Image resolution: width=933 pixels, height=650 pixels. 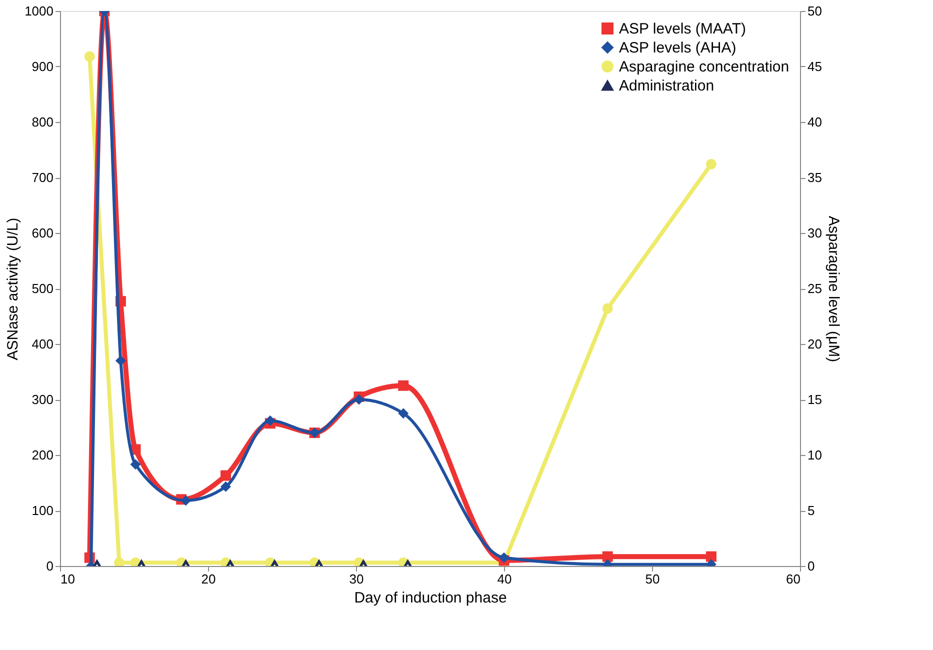 I want to click on y-tick-label: 400, so click(x=43, y=344).